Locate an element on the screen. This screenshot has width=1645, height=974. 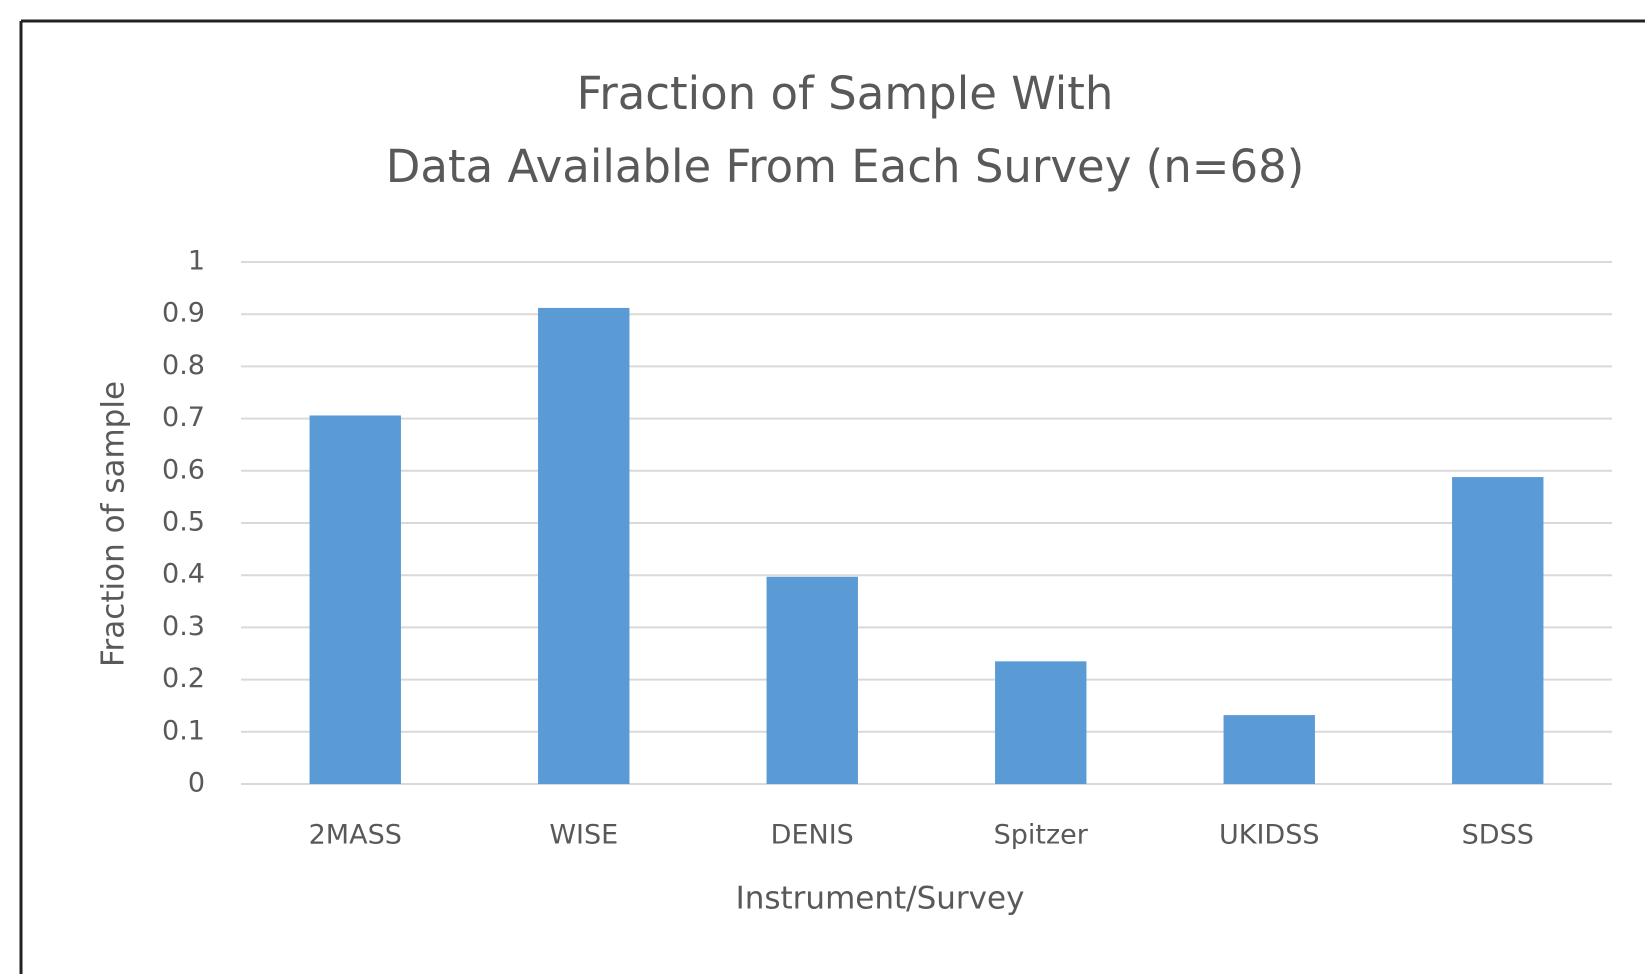
y-tick-label: 0.4 is located at coordinates (183, 574).